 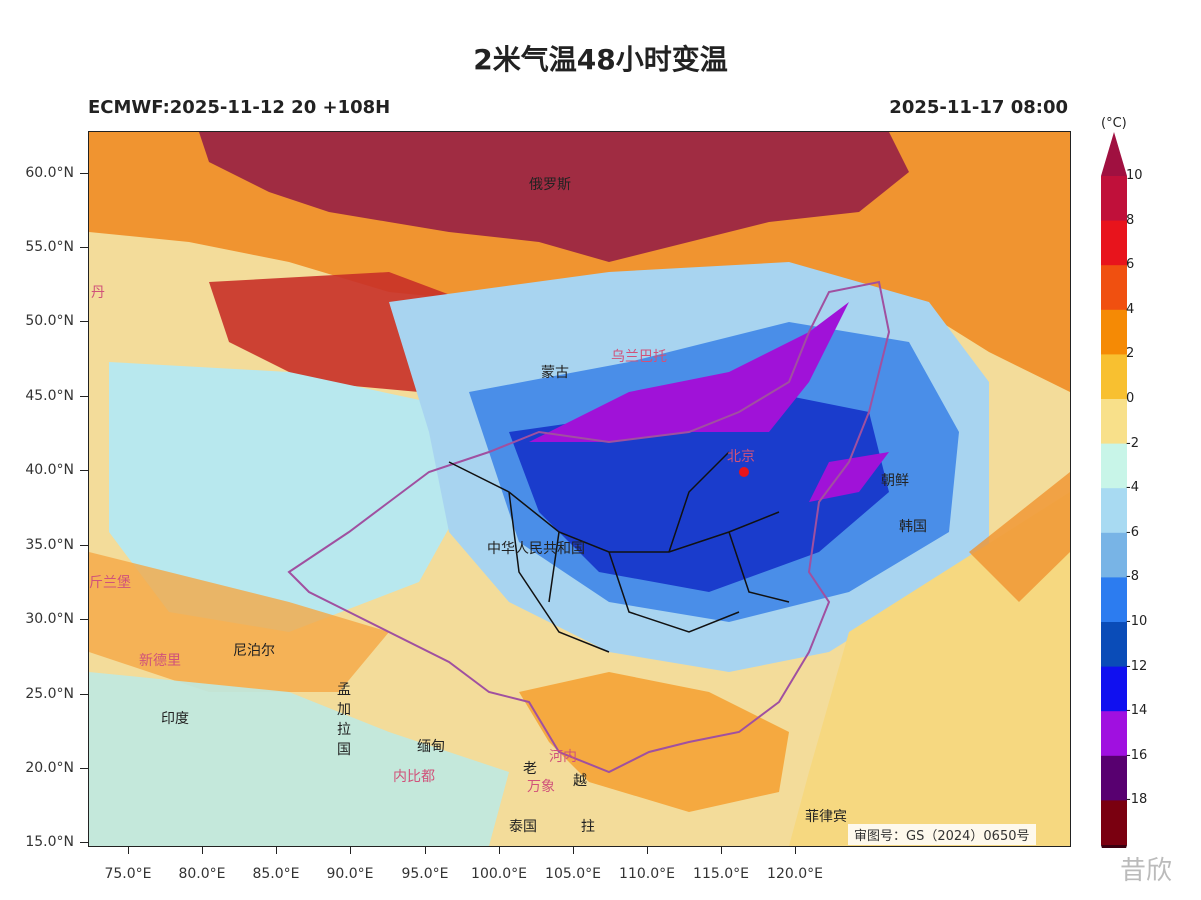 I want to click on colorbar-label: -10, so click(x=1137, y=621).